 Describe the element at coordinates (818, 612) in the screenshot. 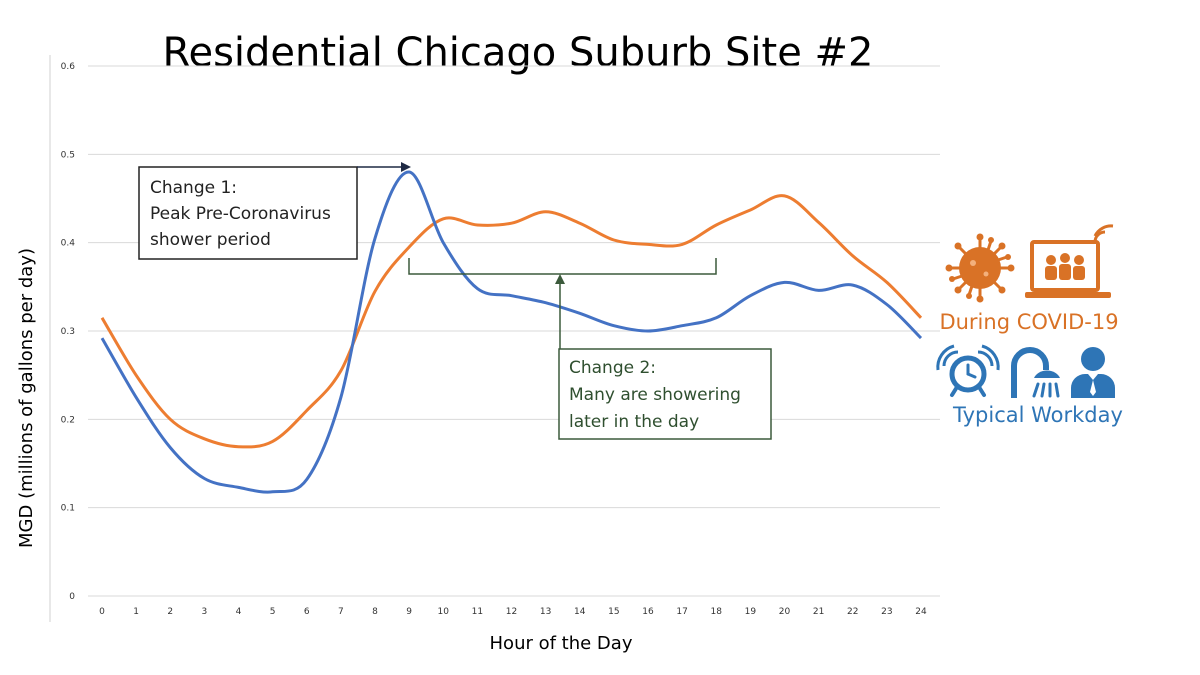

I see `x-tick-label: 21` at that location.